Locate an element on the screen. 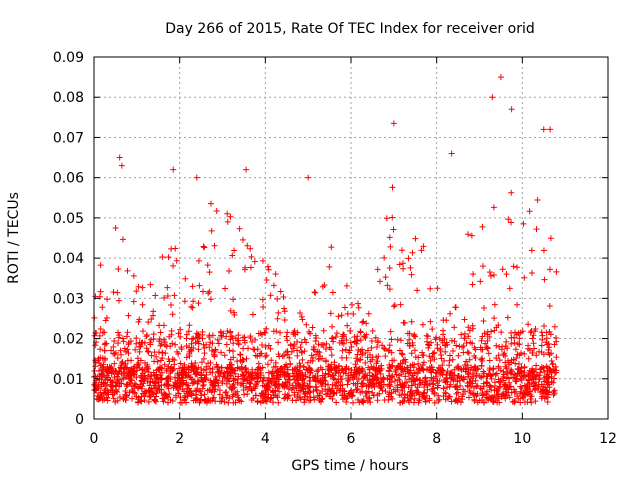 The width and height of the screenshot is (640, 480). x-tick-label: 0 is located at coordinates (94, 439).